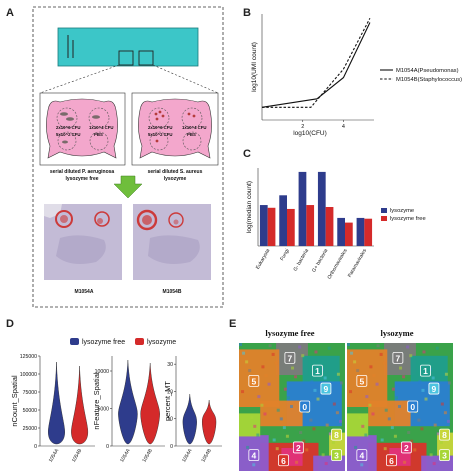 This screenshot has height=474, width=474. Describe the element at coordinates (84, 292) in the screenshot. I see `tissue-label: M1054A` at that location.